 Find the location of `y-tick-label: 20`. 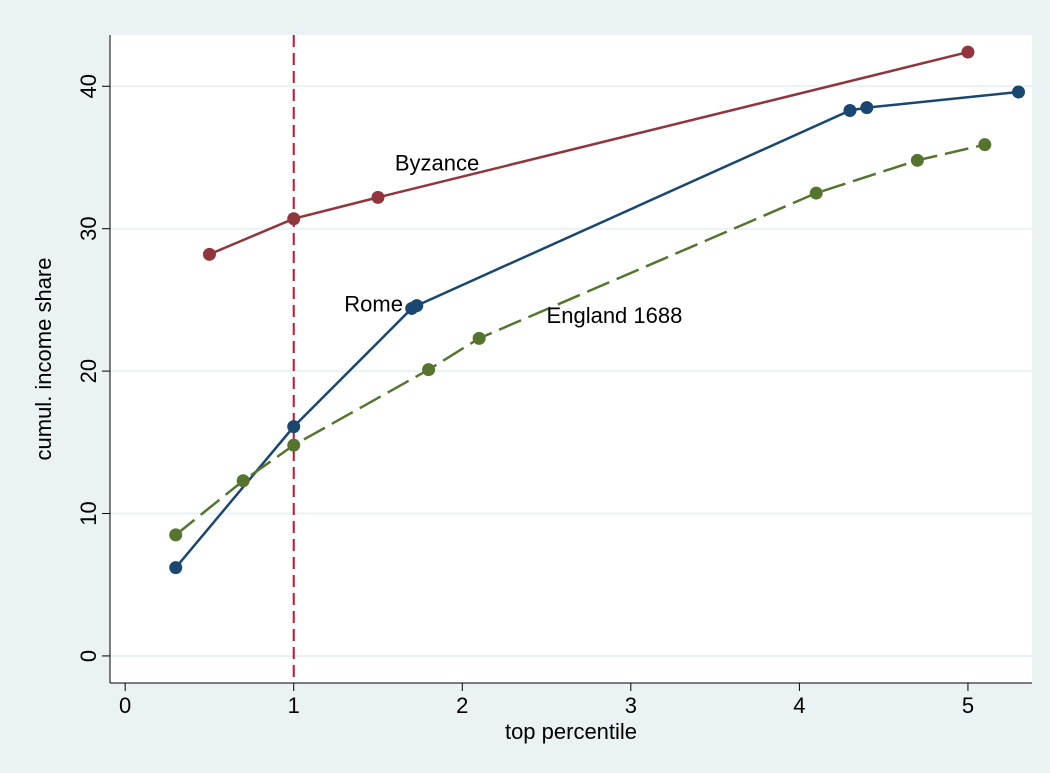

y-tick-label: 20 is located at coordinates (88, 371).